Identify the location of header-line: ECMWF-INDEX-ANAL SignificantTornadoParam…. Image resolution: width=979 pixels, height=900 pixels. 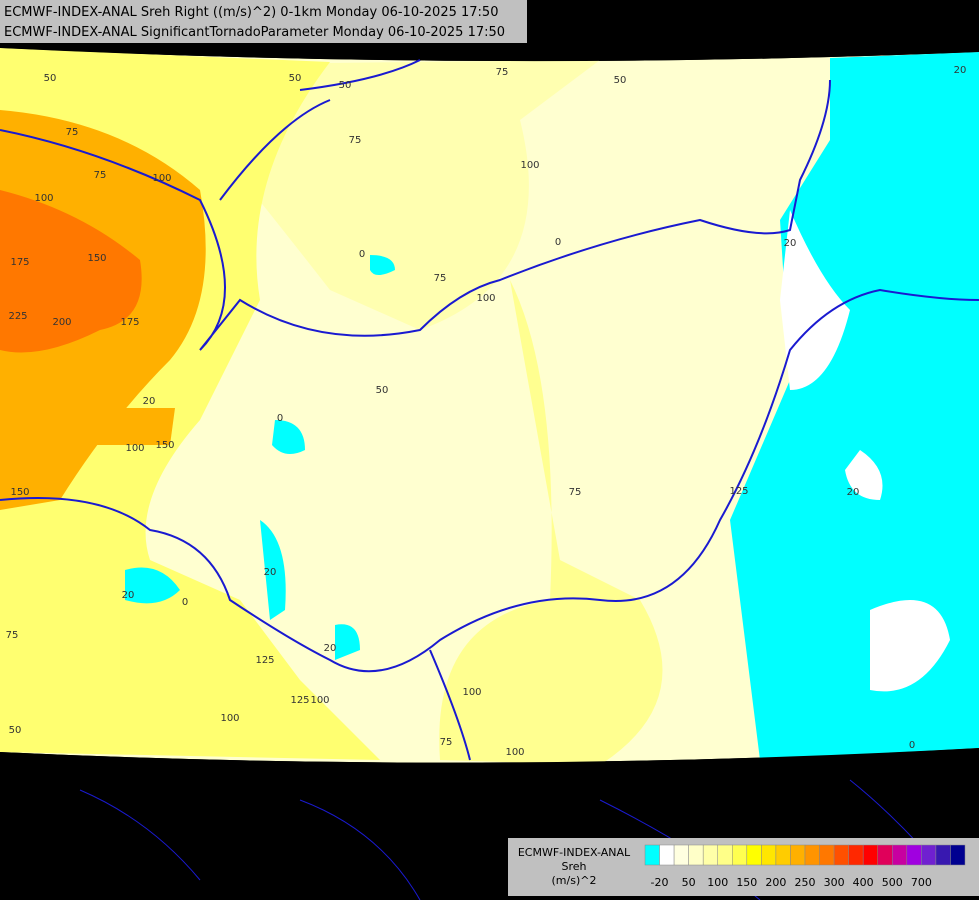
(254, 32).